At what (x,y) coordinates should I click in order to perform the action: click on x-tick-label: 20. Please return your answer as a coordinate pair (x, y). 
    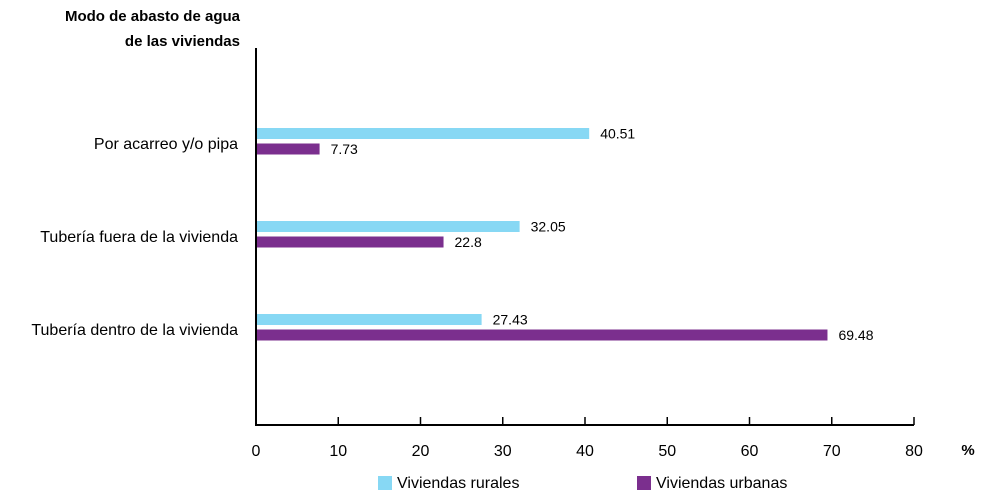
    Looking at the image, I should click on (421, 451).